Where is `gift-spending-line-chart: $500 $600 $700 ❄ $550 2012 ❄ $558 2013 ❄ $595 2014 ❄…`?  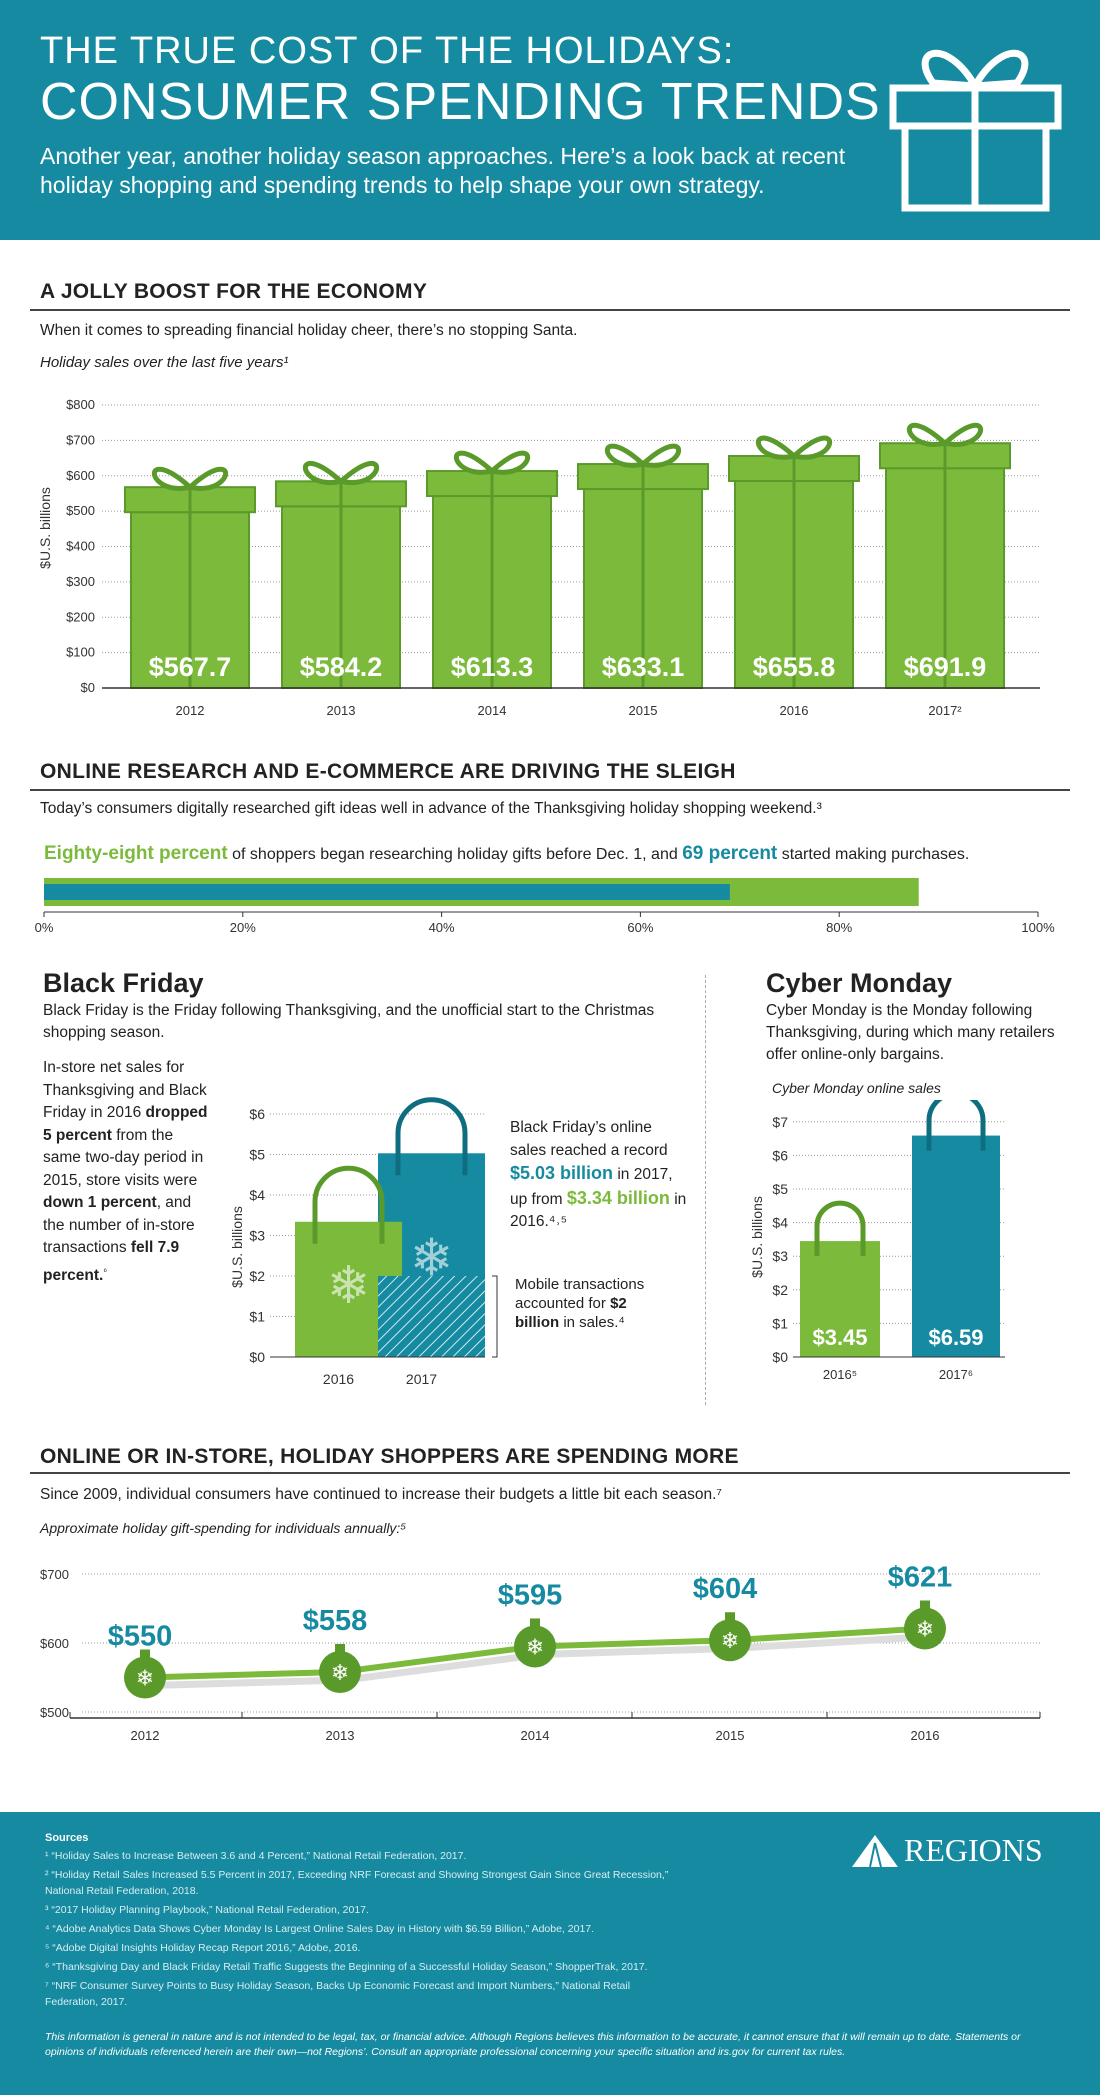
gift-spending-line-chart: $500 $600 $700 ❄ $550 2012 ❄ $558 2013 ❄ $595 2014 ❄… is located at coordinates (540, 1652).